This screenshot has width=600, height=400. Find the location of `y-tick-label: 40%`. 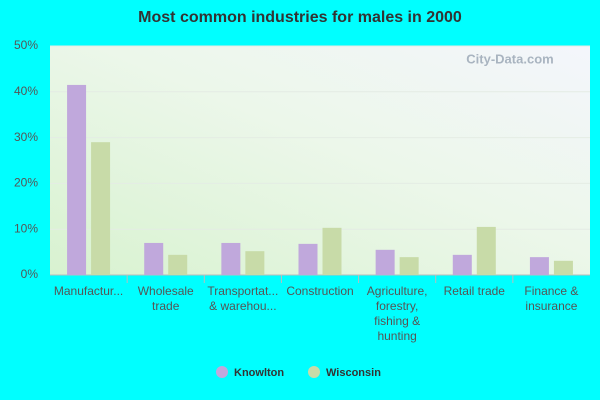

y-tick-label: 40% is located at coordinates (26, 91).